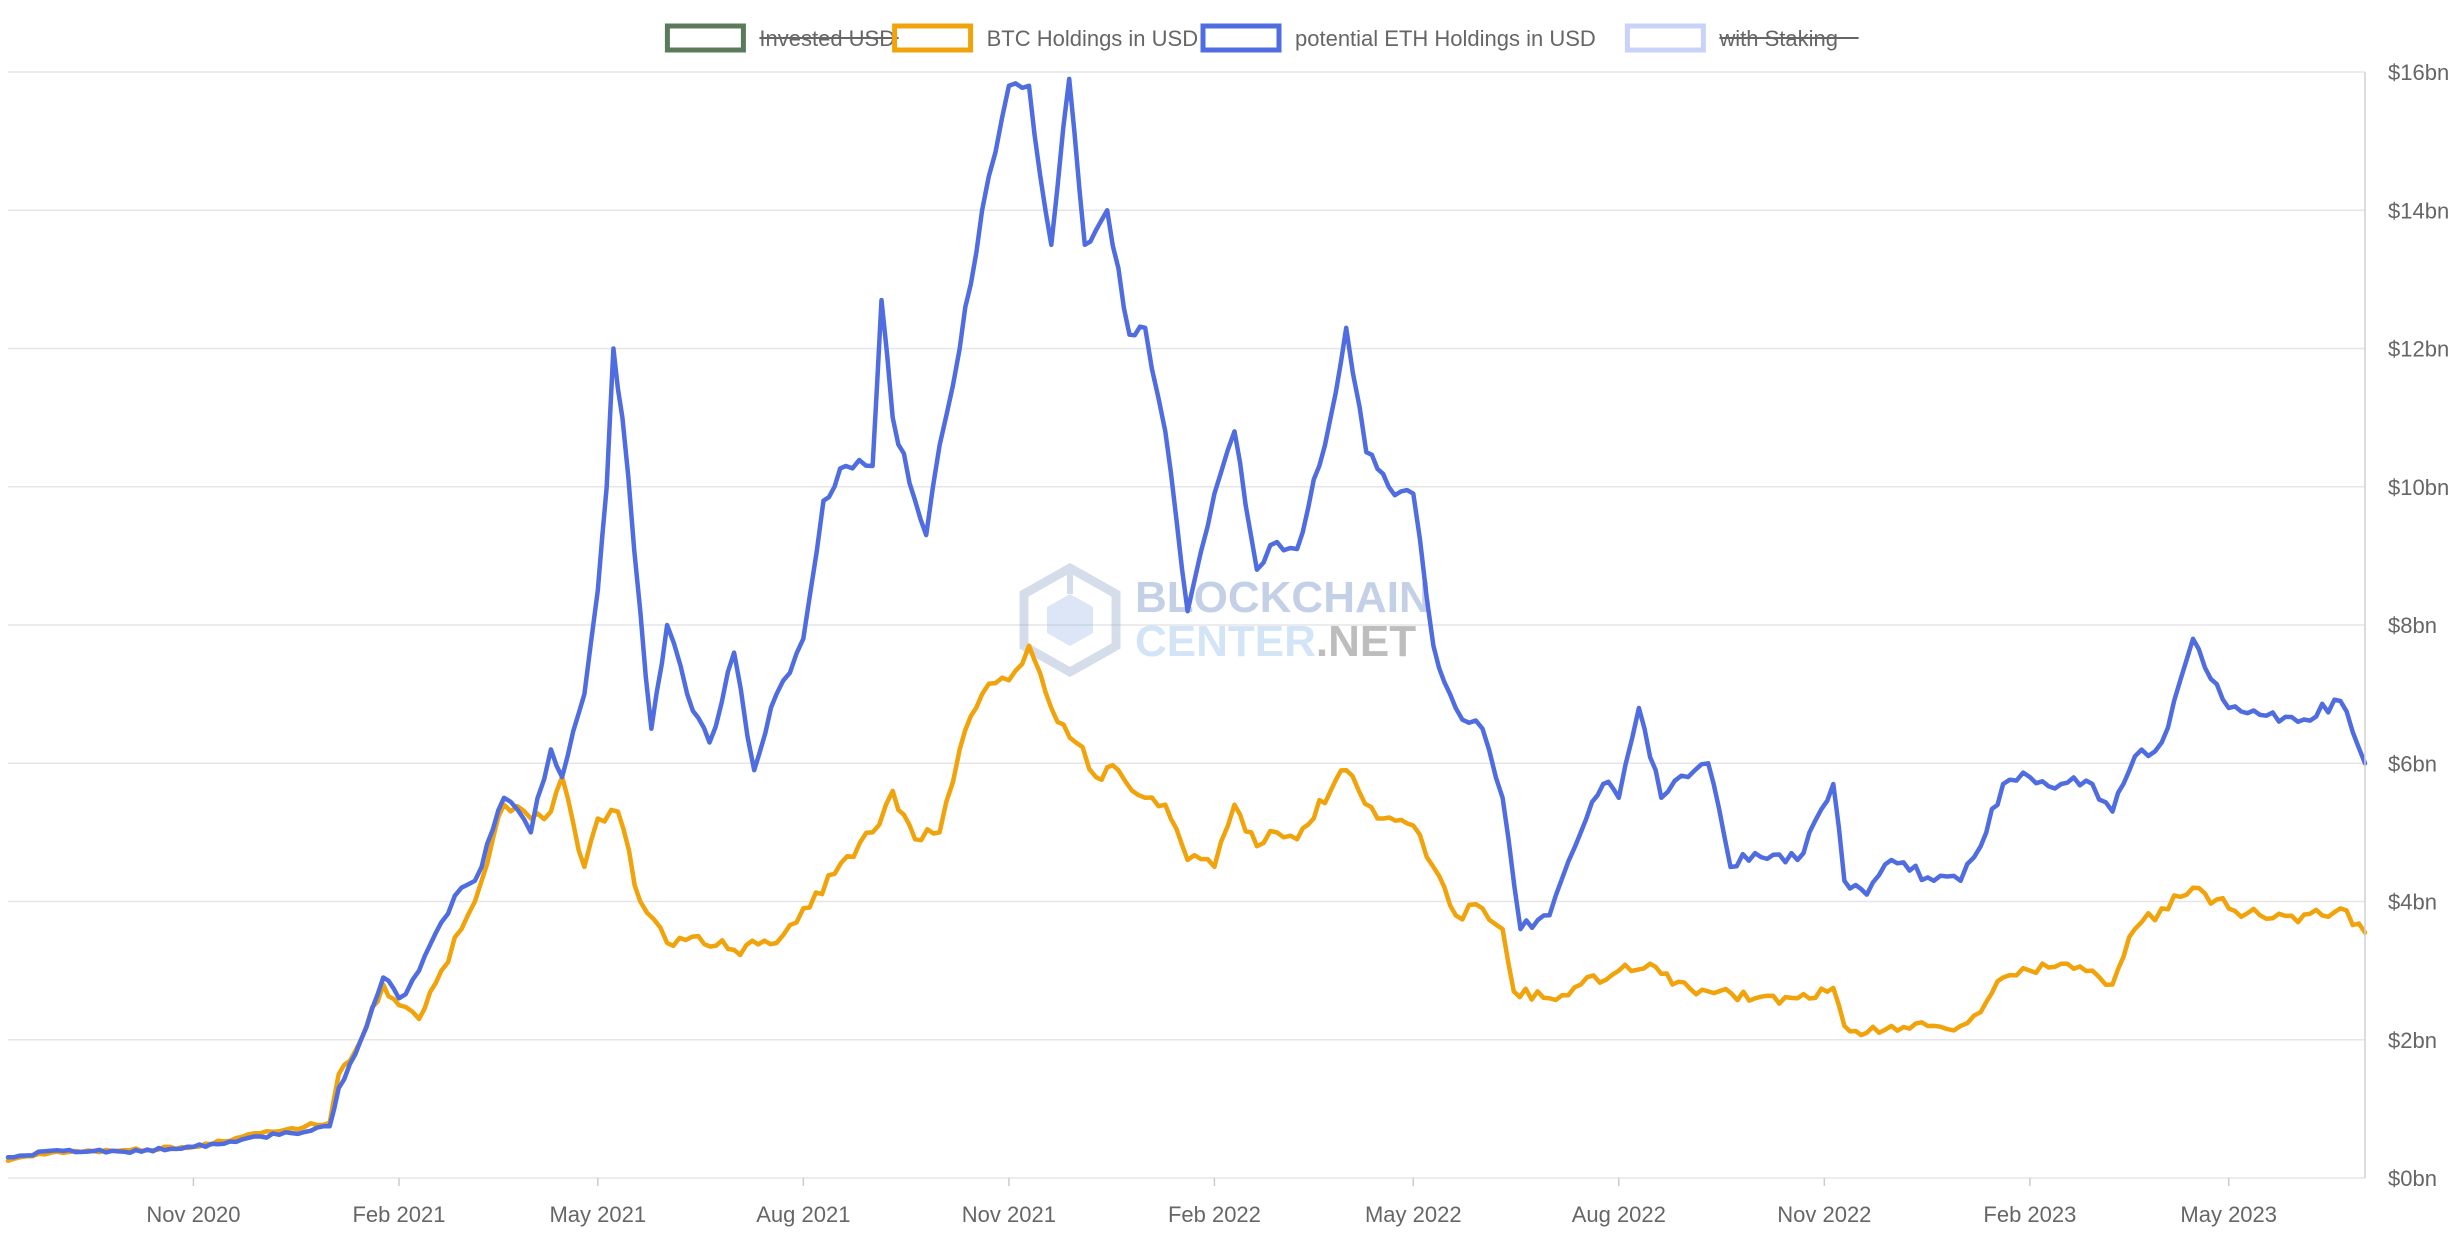 The width and height of the screenshot is (2464, 1252). Describe the element at coordinates (2418, 72) in the screenshot. I see `y-tick-label: $16bn` at that location.